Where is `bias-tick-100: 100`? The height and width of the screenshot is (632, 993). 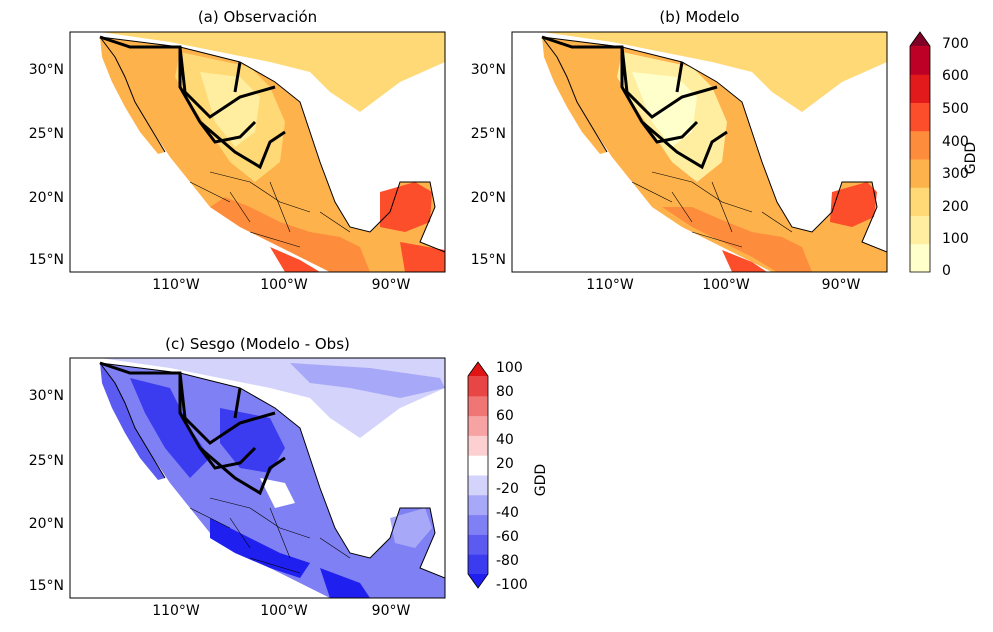 bias-tick-100: 100 is located at coordinates (509, 368).